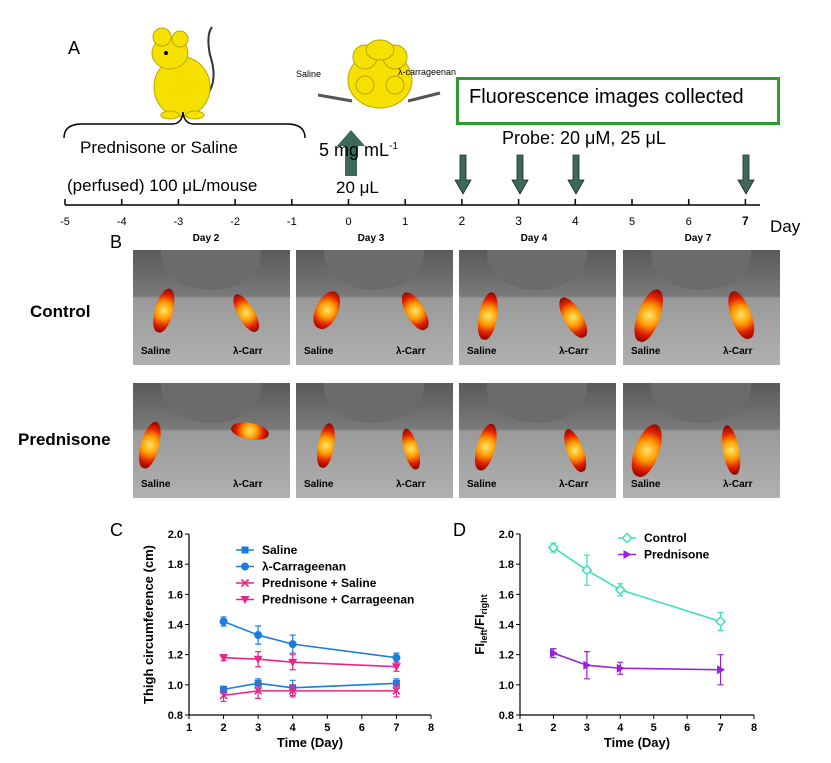 Image resolution: width=831 pixels, height=763 pixels. Describe the element at coordinates (348, 222) in the screenshot. I see `timeline-tick-label: 0` at that location.